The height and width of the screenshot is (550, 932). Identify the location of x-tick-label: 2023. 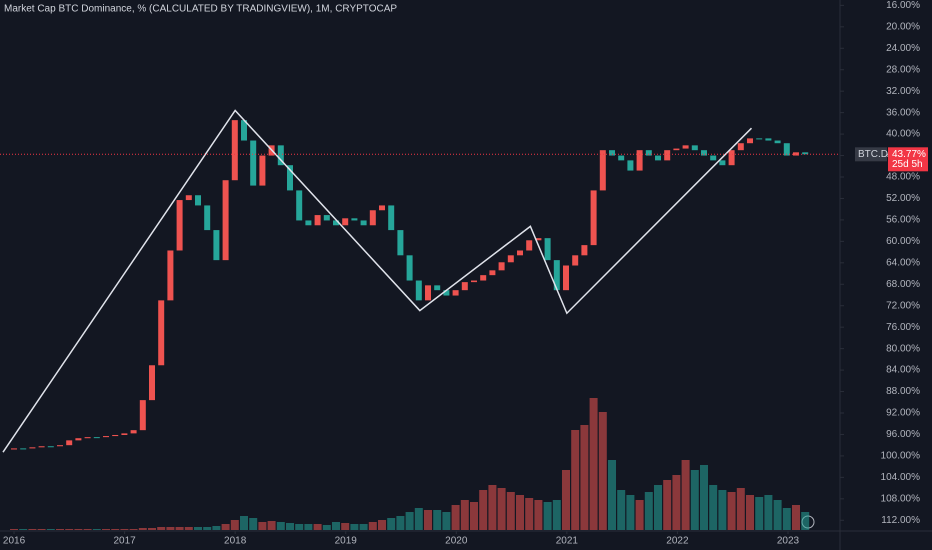
(788, 541).